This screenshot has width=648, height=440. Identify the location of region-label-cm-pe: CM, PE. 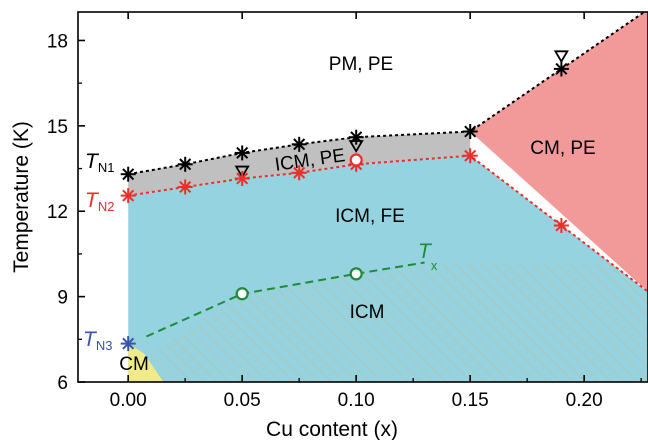
(562, 148).